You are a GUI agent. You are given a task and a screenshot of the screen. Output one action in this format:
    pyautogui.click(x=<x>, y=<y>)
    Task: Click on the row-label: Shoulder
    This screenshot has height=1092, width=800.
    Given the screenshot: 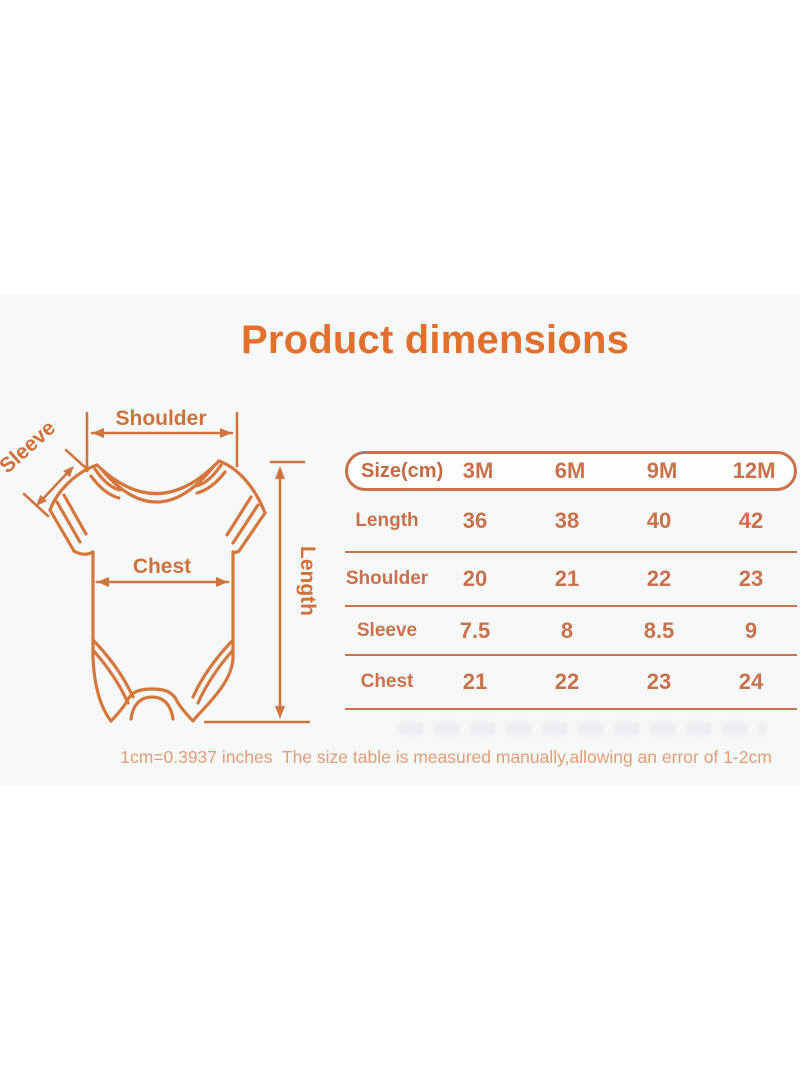 What is the action you would take?
    pyautogui.click(x=387, y=578)
    